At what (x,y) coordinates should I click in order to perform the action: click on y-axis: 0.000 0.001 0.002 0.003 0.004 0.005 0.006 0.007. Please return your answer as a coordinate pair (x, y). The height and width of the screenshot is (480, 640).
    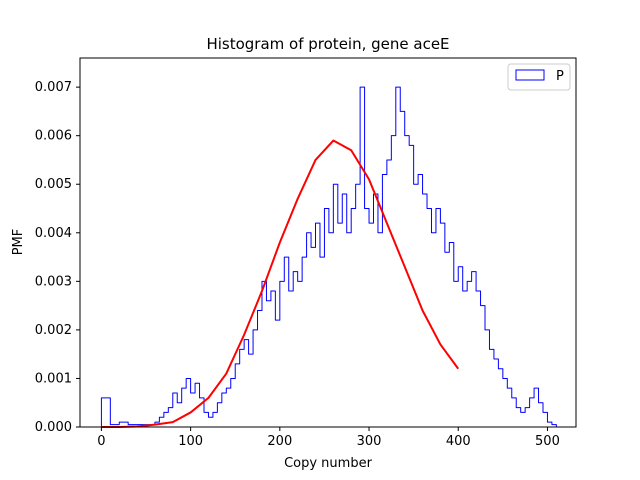
    Looking at the image, I should click on (57, 257).